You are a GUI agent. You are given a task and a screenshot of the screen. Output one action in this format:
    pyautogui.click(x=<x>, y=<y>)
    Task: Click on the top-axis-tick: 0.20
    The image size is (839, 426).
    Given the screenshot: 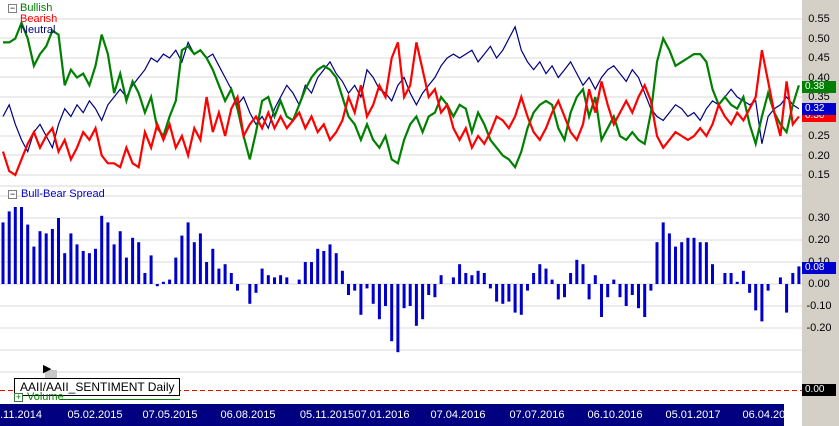 What is the action you would take?
    pyautogui.click(x=819, y=155)
    